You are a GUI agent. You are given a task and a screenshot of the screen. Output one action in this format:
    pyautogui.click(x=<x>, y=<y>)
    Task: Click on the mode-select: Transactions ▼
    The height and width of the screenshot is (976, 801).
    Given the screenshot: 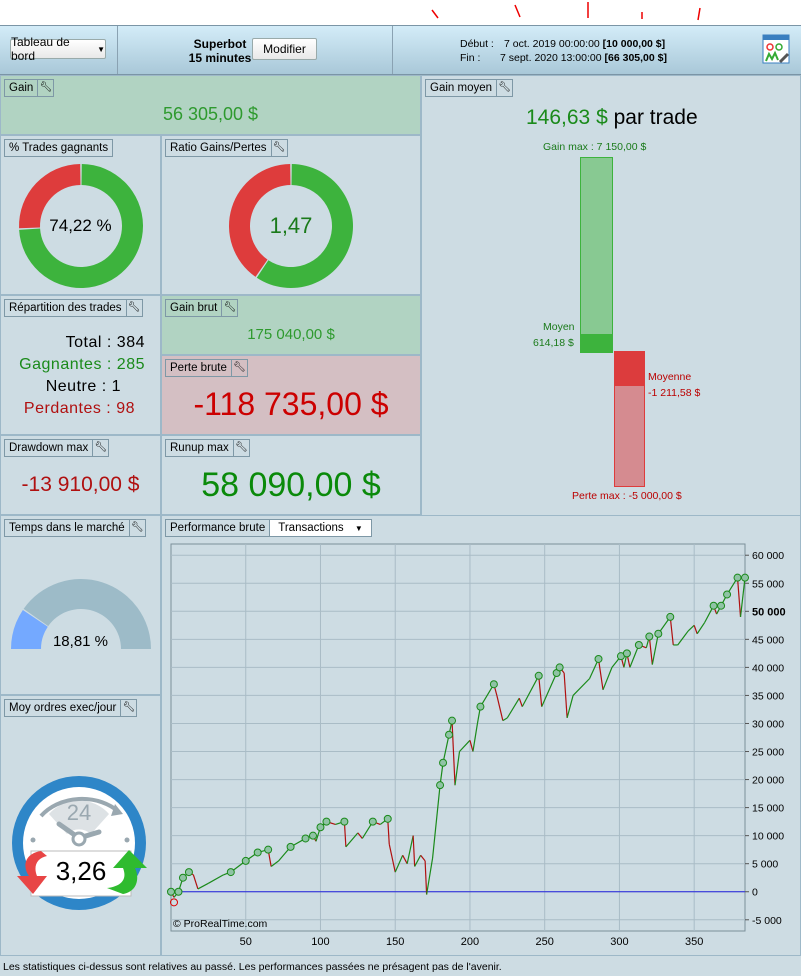 What is the action you would take?
    pyautogui.click(x=320, y=528)
    